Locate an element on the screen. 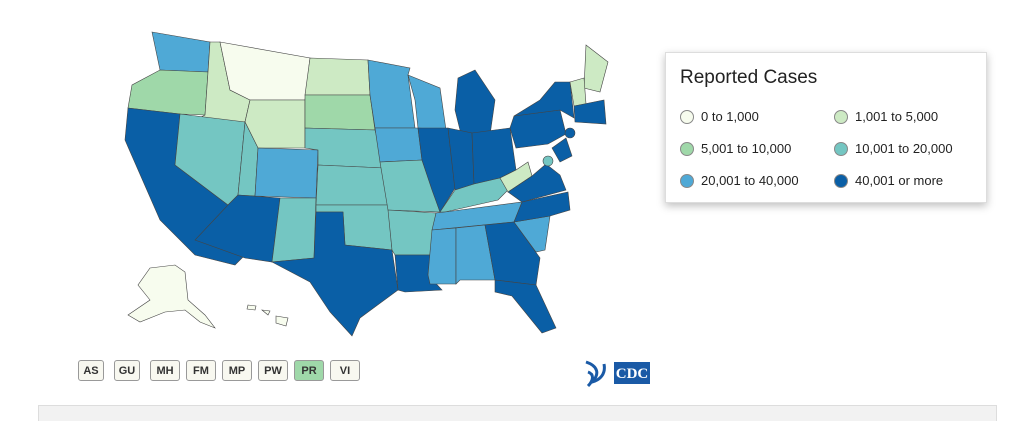 The image size is (1015, 421). legend-item: 20,001 to 40,000 is located at coordinates (739, 180).